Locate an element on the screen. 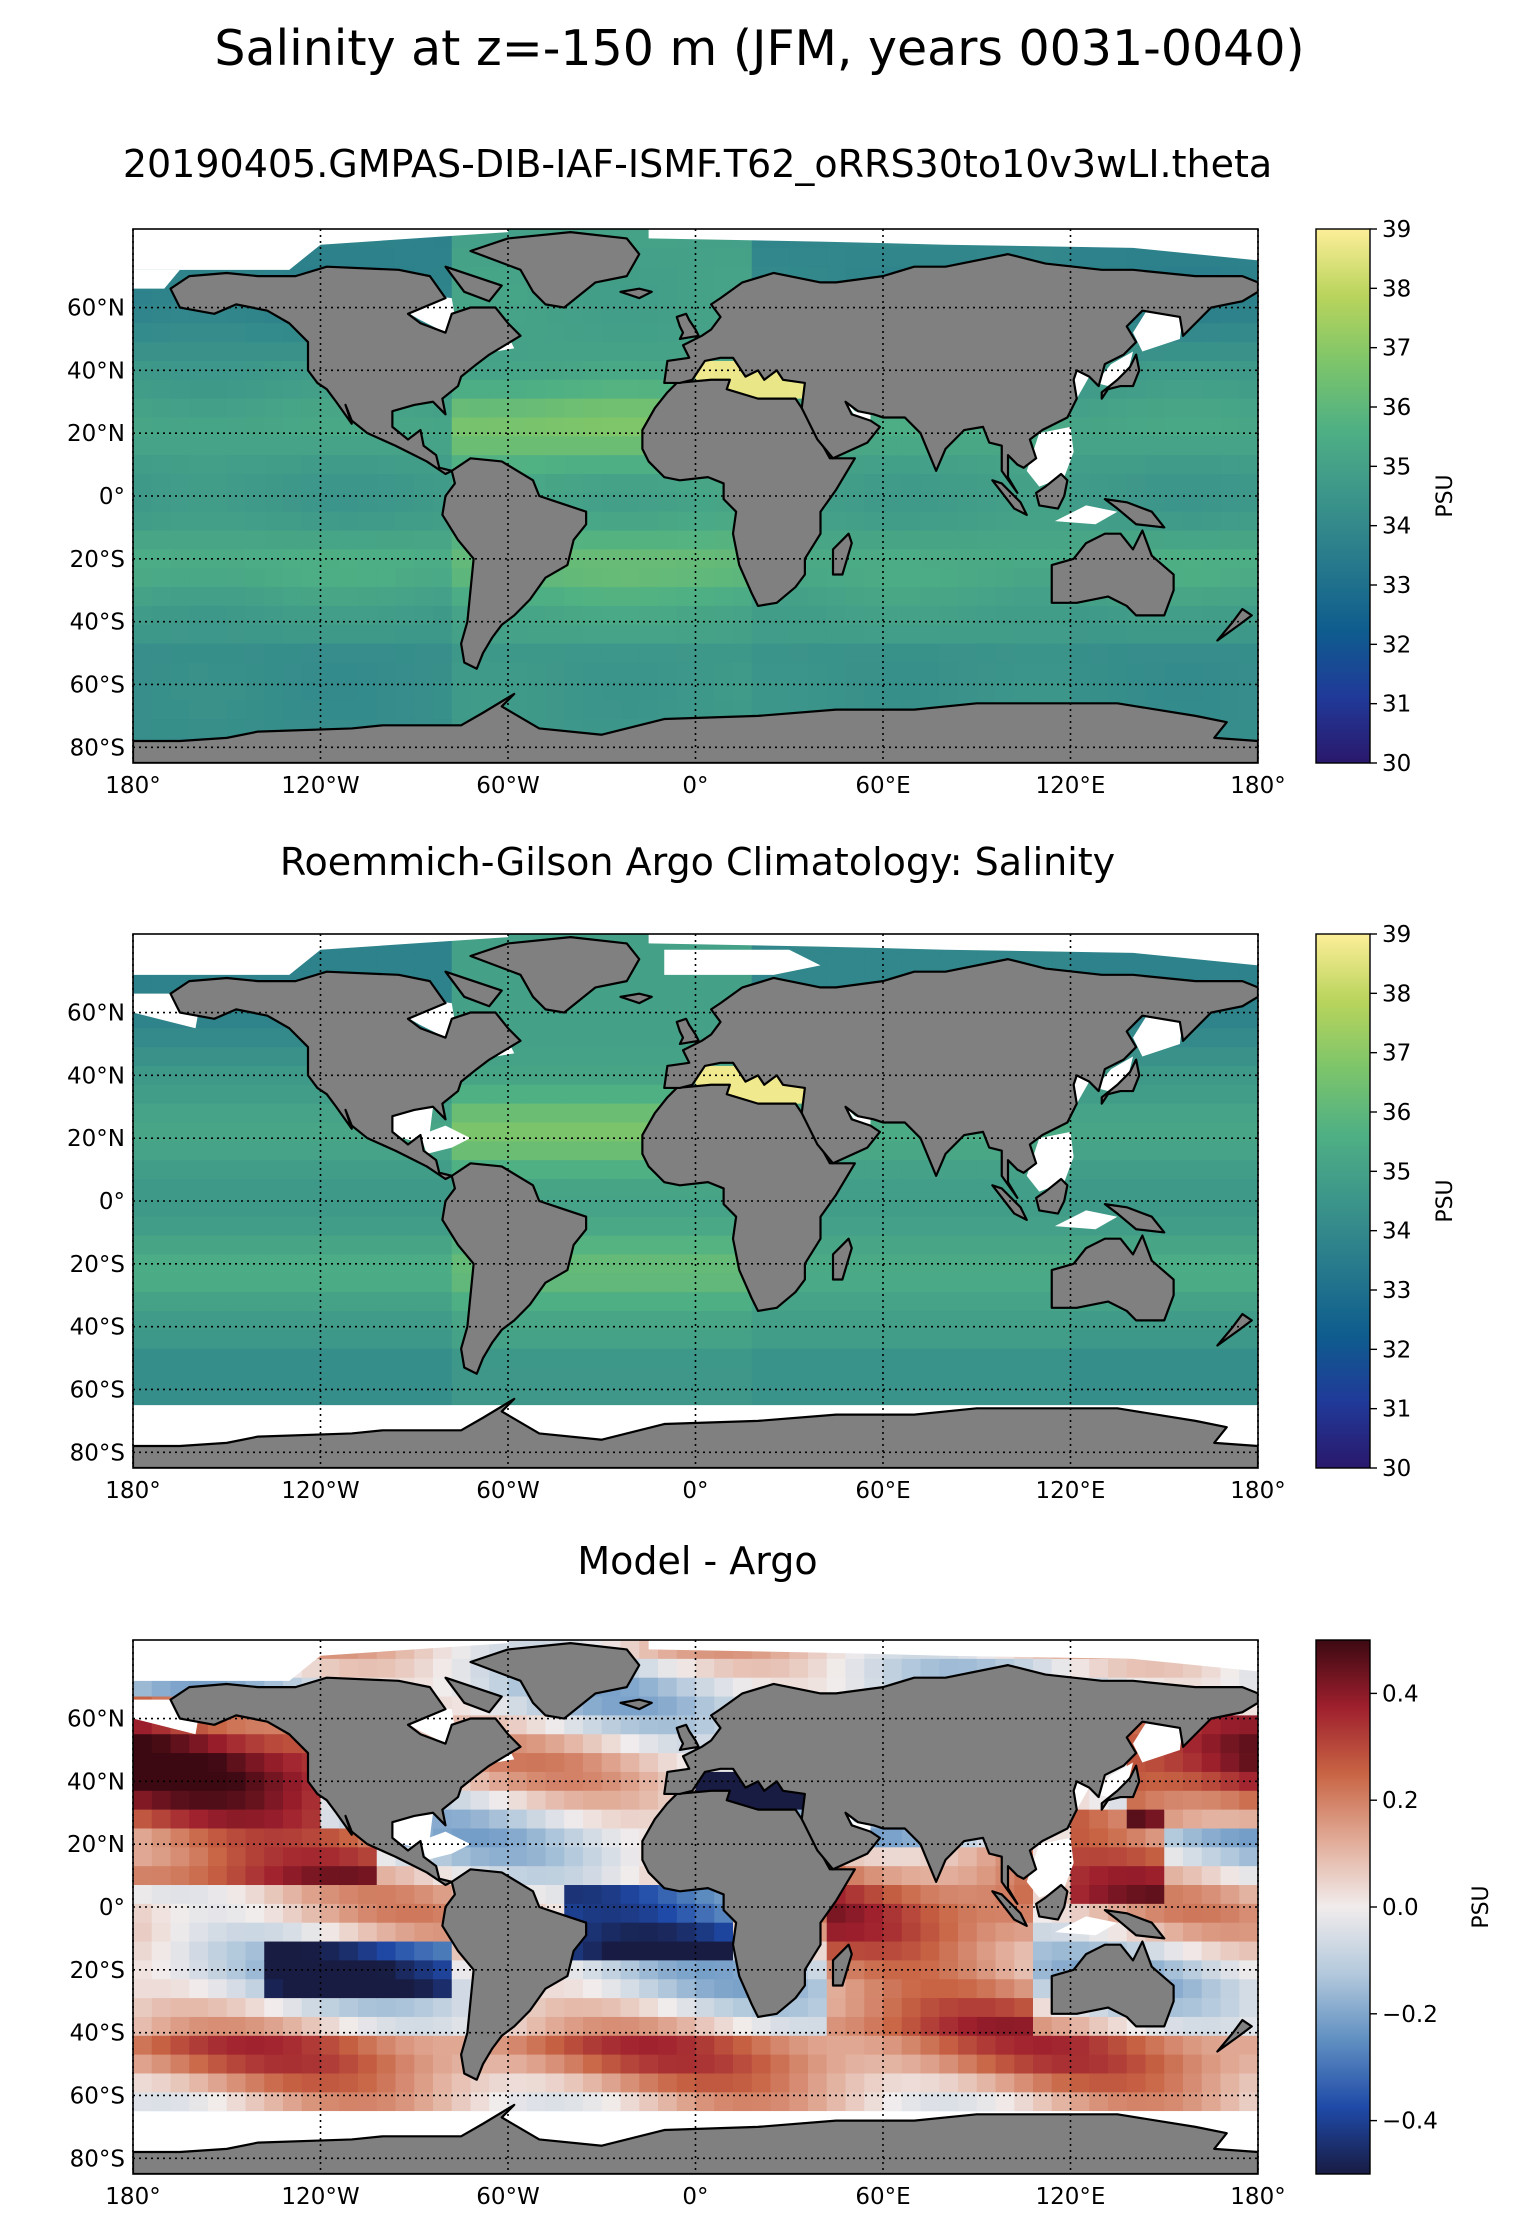 This screenshot has height=2235, width=1519. colorbar-tick-label-1: 0.2 is located at coordinates (1400, 1801).